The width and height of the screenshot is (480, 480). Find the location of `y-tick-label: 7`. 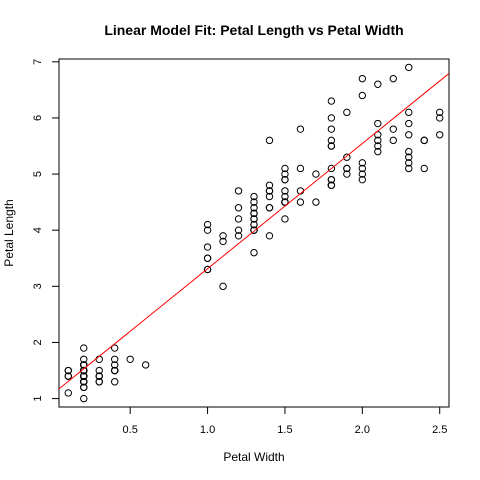

y-tick-label: 7 is located at coordinates (38, 62).